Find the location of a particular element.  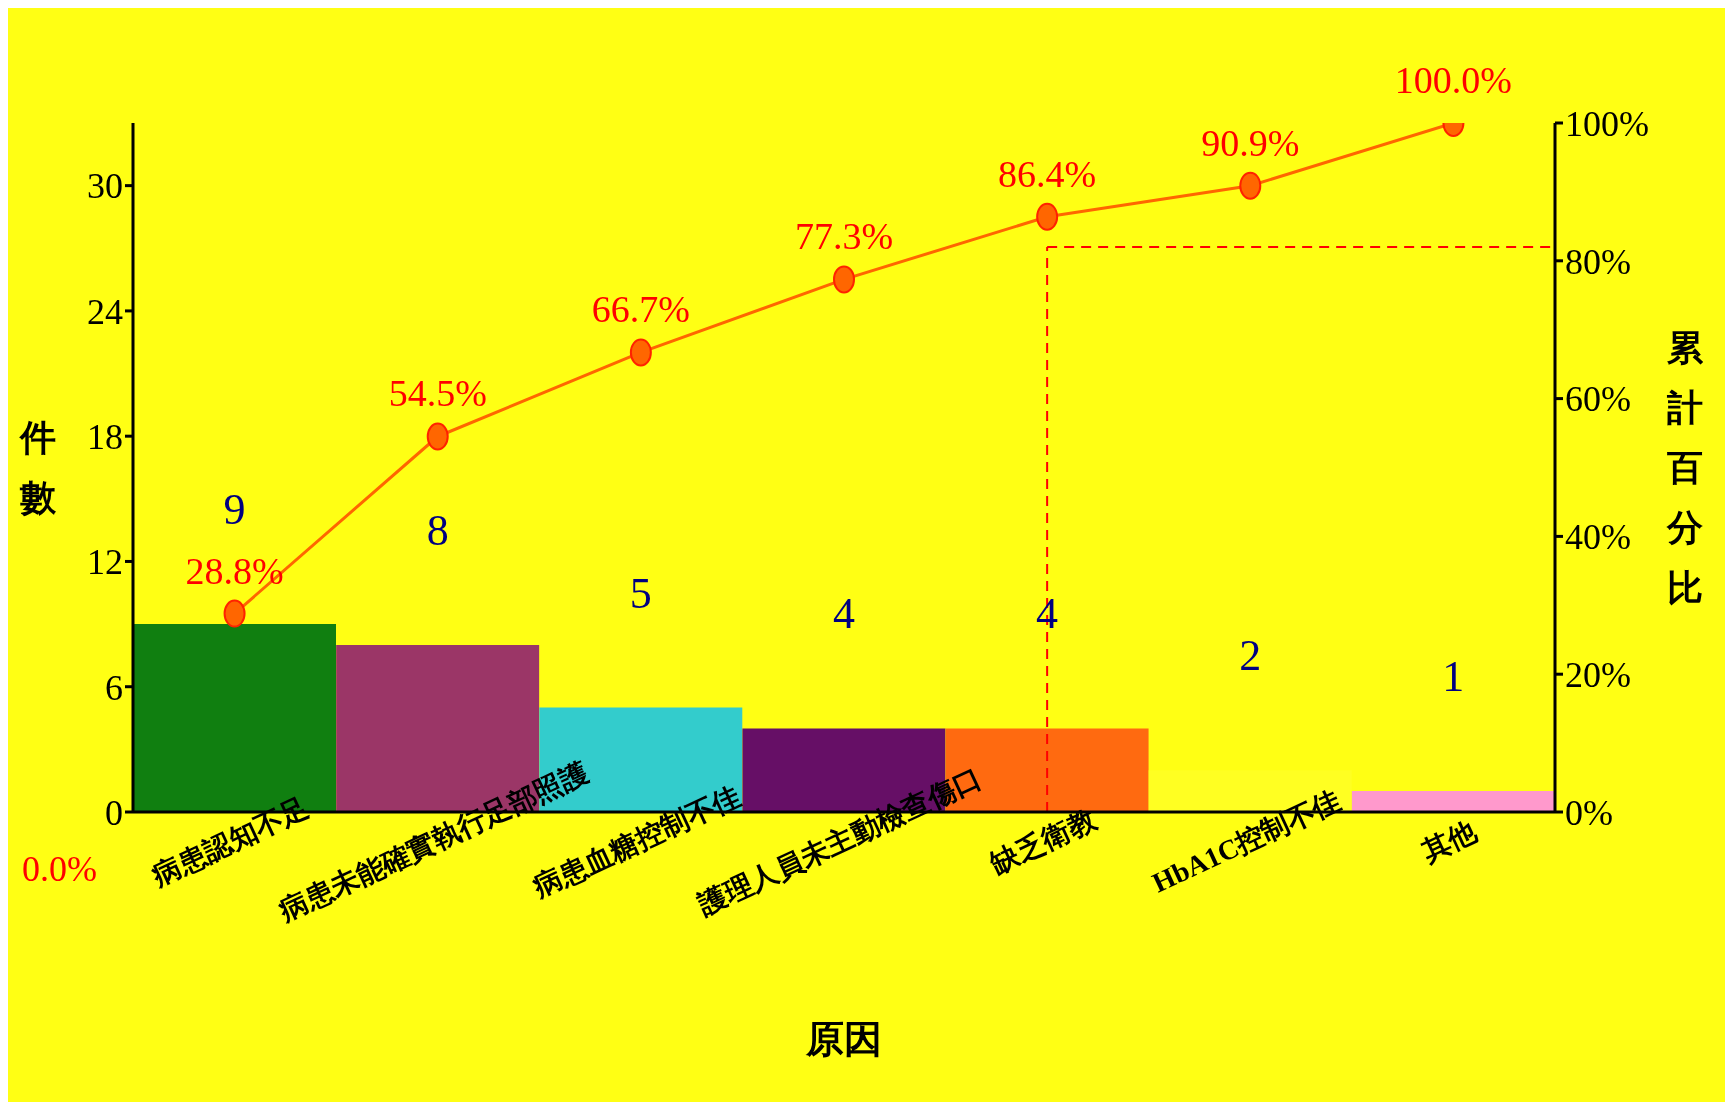

x-tick-label: 其他 is located at coordinates (1449, 841).